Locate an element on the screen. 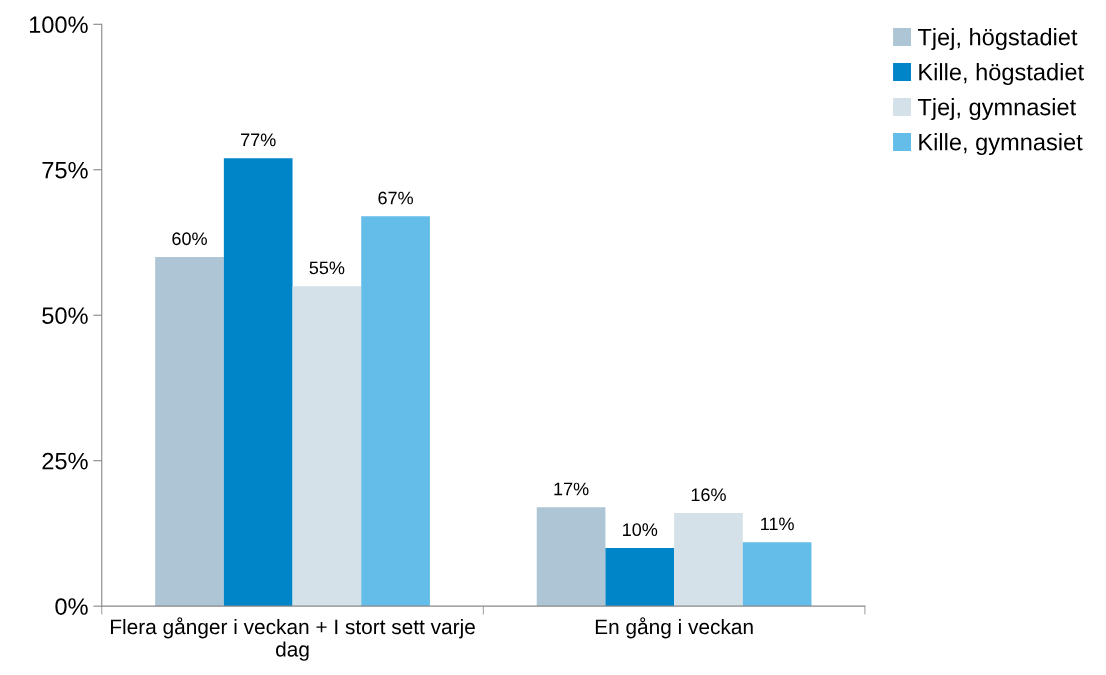  data-label: 60% is located at coordinates (189, 239).